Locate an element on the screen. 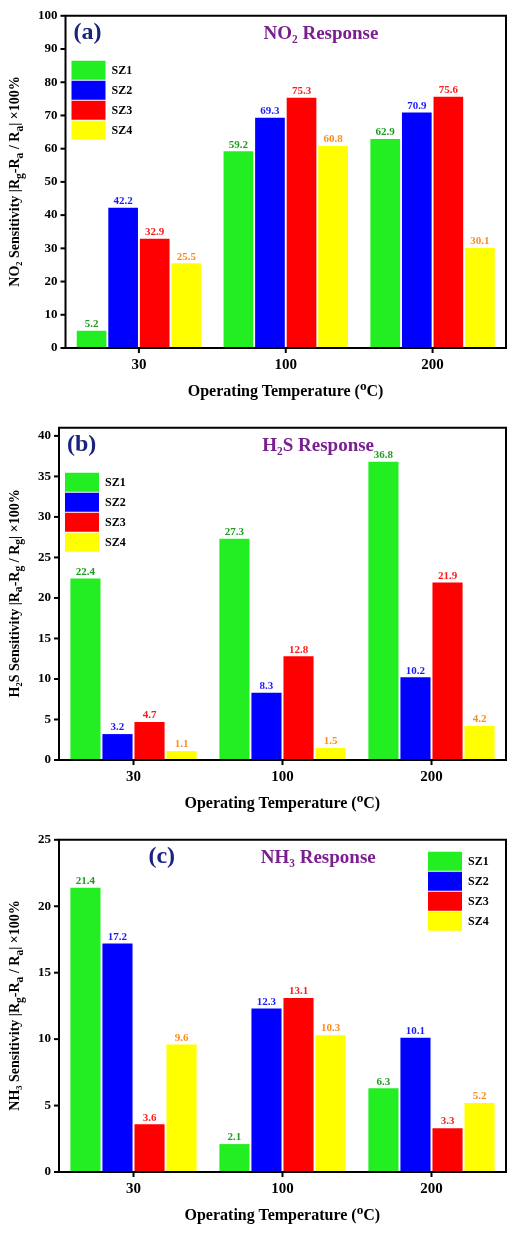 Image resolution: width=510 pixels, height=1236 pixels. y-tick-label: 80 is located at coordinates (51, 81).